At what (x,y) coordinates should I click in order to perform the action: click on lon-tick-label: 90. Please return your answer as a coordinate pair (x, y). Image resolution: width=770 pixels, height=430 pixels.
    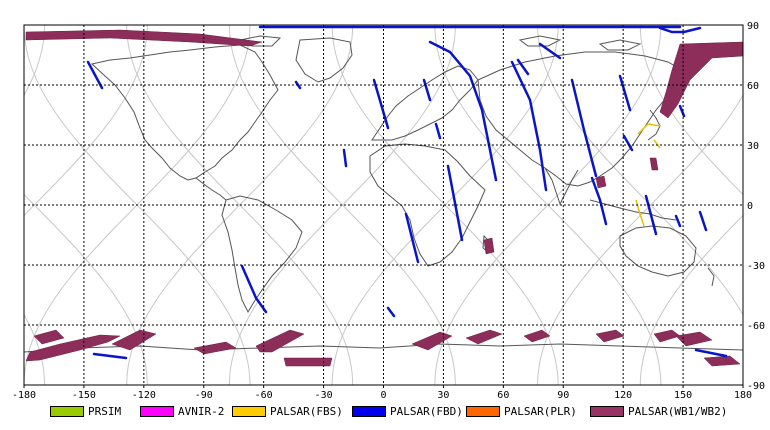
    Looking at the image, I should click on (563, 395).